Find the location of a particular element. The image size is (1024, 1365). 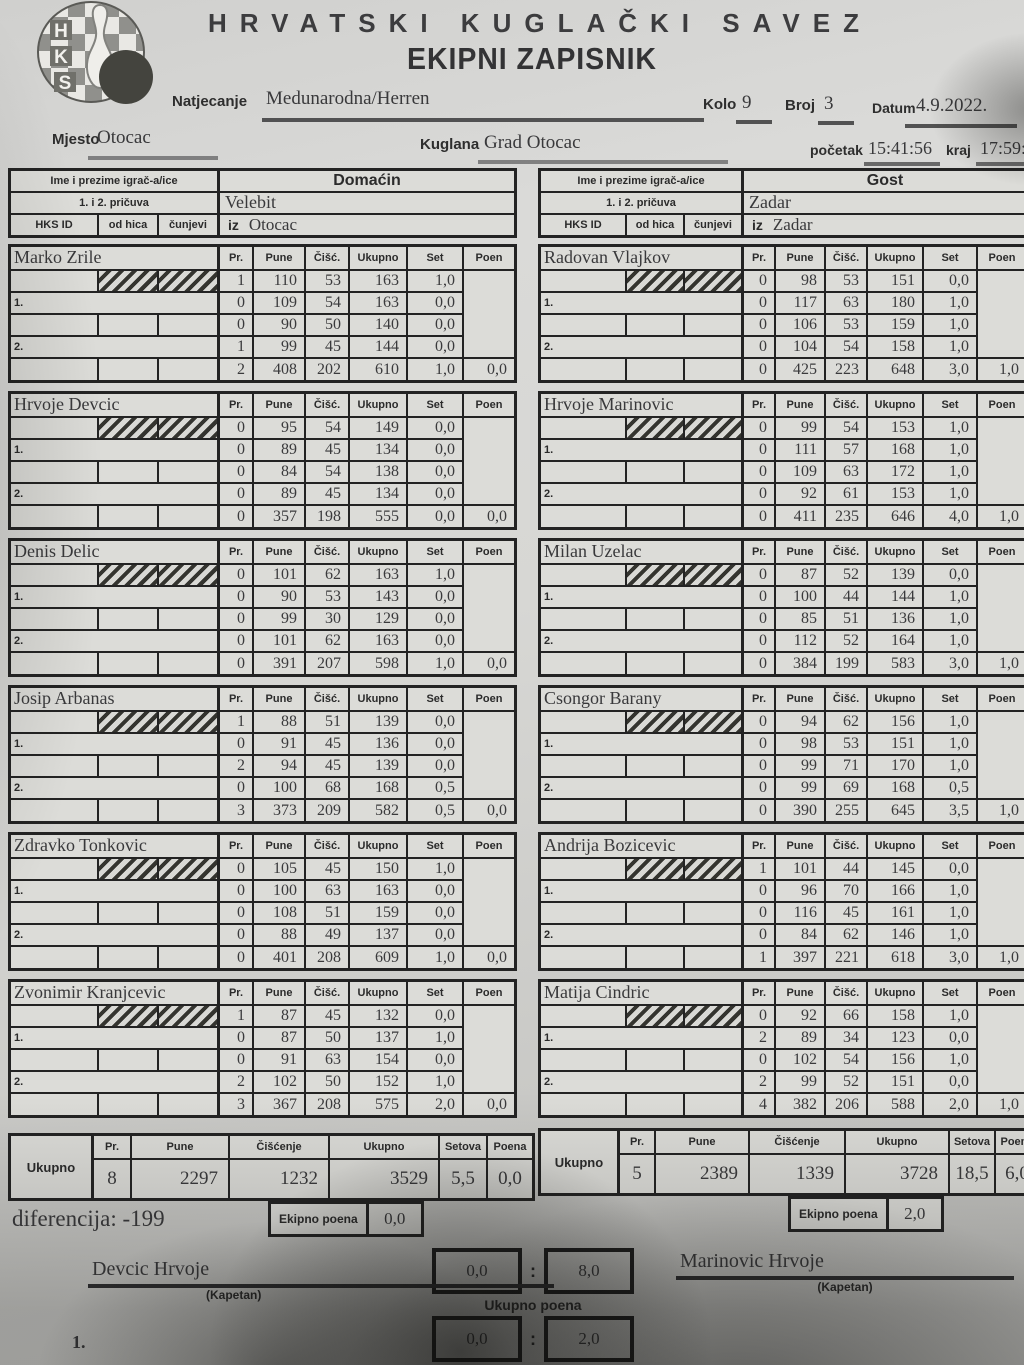

away-team-name: Zadar is located at coordinates (884, 203).